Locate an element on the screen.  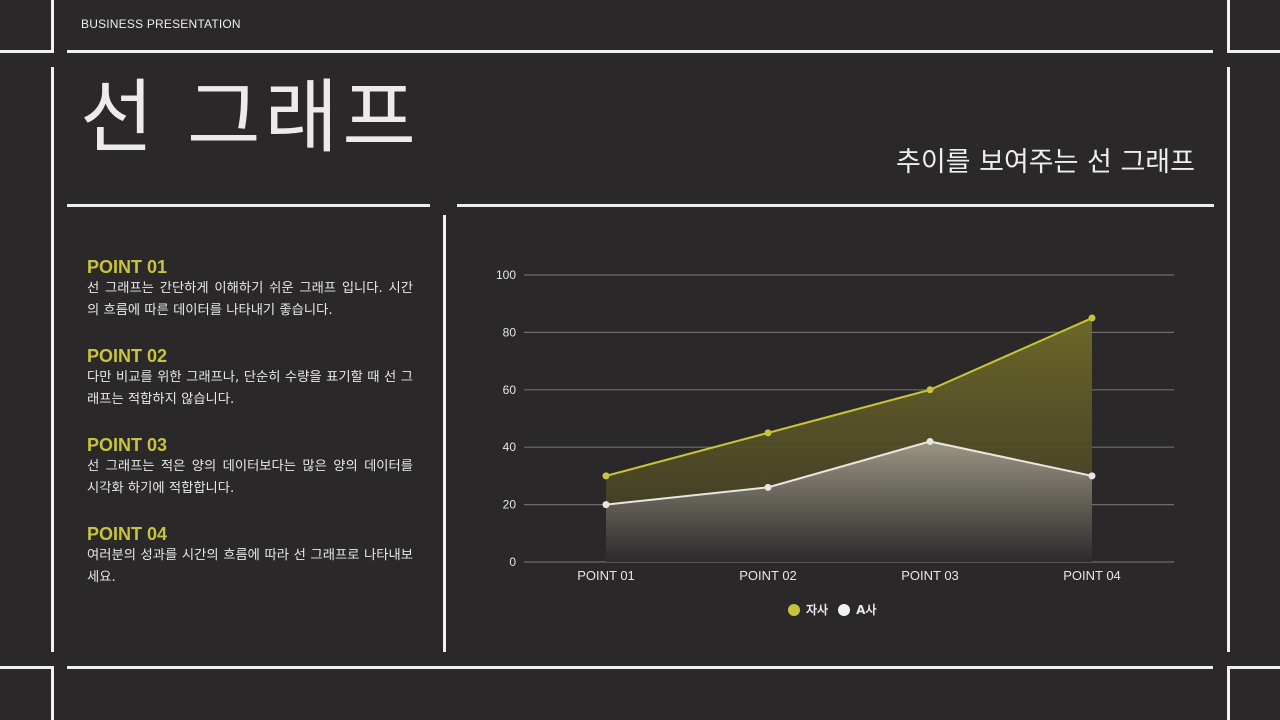
chart-lines is located at coordinates (849, 411).